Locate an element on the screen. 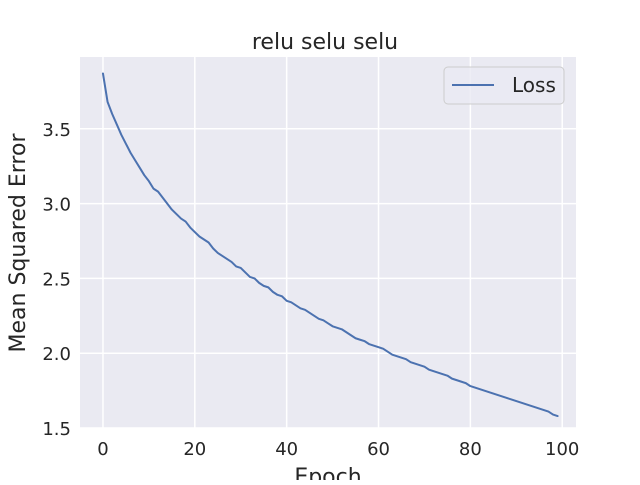  chart-title: relu selu selu is located at coordinates (325, 42).